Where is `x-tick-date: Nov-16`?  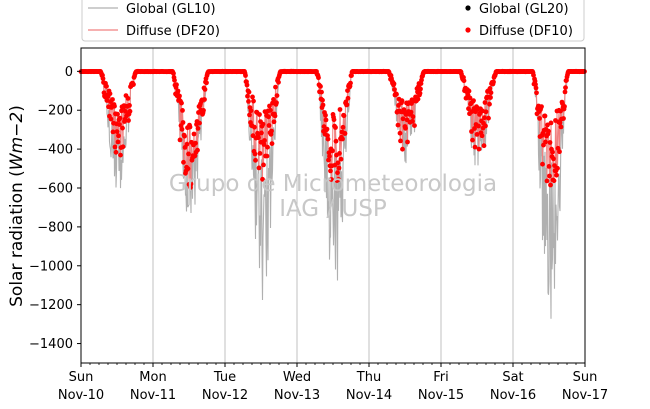 x-tick-date: Nov-16 is located at coordinates (513, 395).